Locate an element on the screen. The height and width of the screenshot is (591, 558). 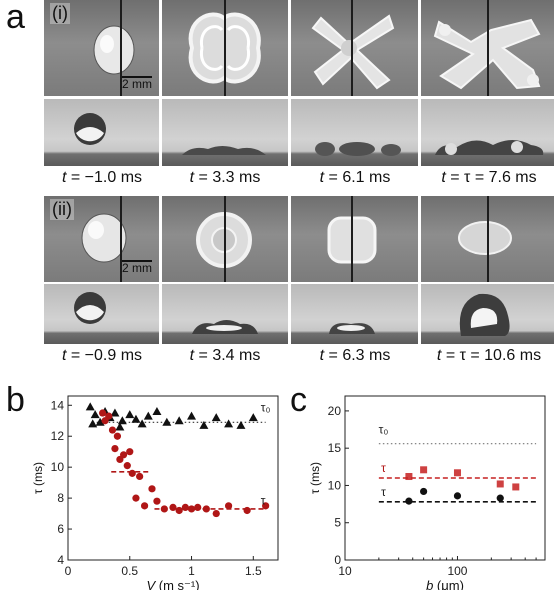
row-label-ii: (ii) is located at coordinates (62, 209).